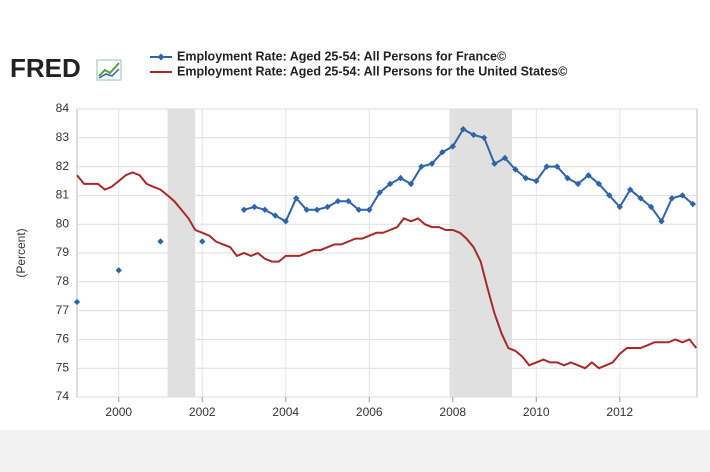  I want to click on y-tick-label: 74, so click(63, 396).